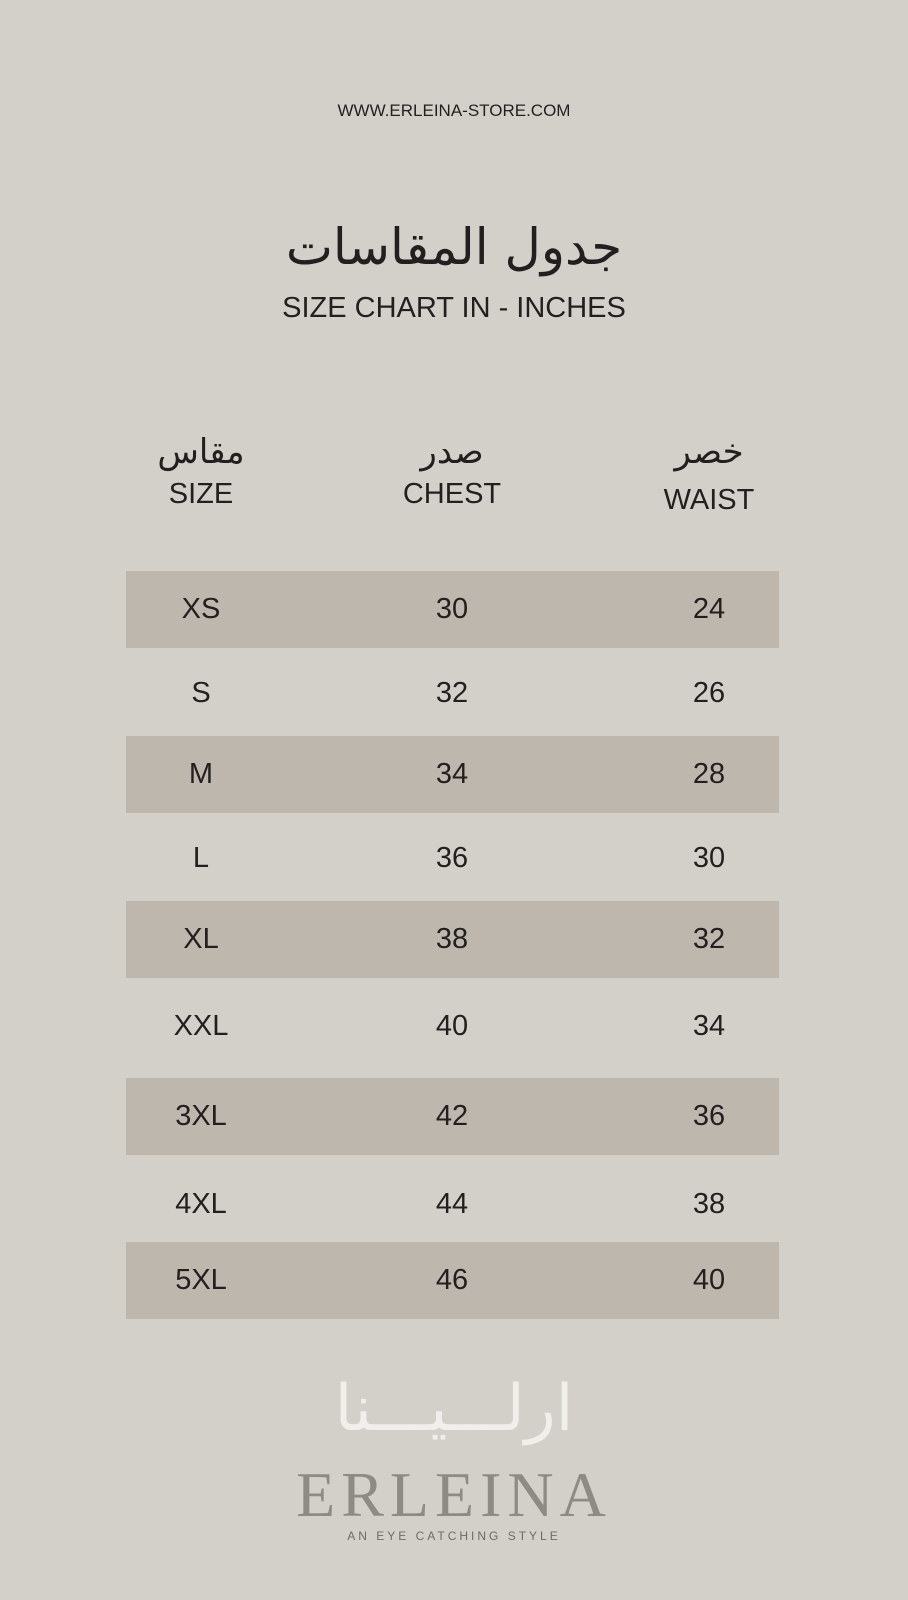 This screenshot has height=1600, width=908. I want to click on cell-waist: 38, so click(709, 1204).